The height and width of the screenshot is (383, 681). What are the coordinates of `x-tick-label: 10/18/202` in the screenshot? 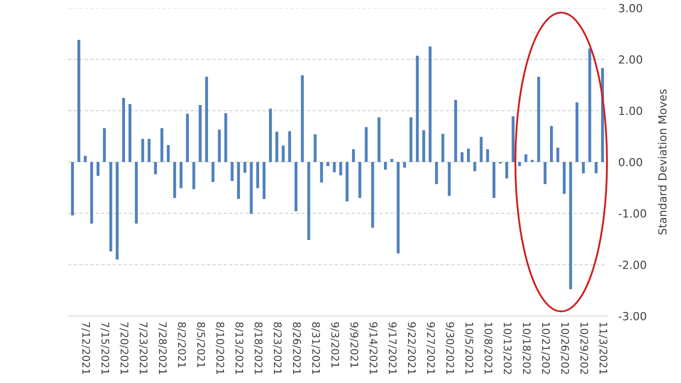 It's located at (526, 348).